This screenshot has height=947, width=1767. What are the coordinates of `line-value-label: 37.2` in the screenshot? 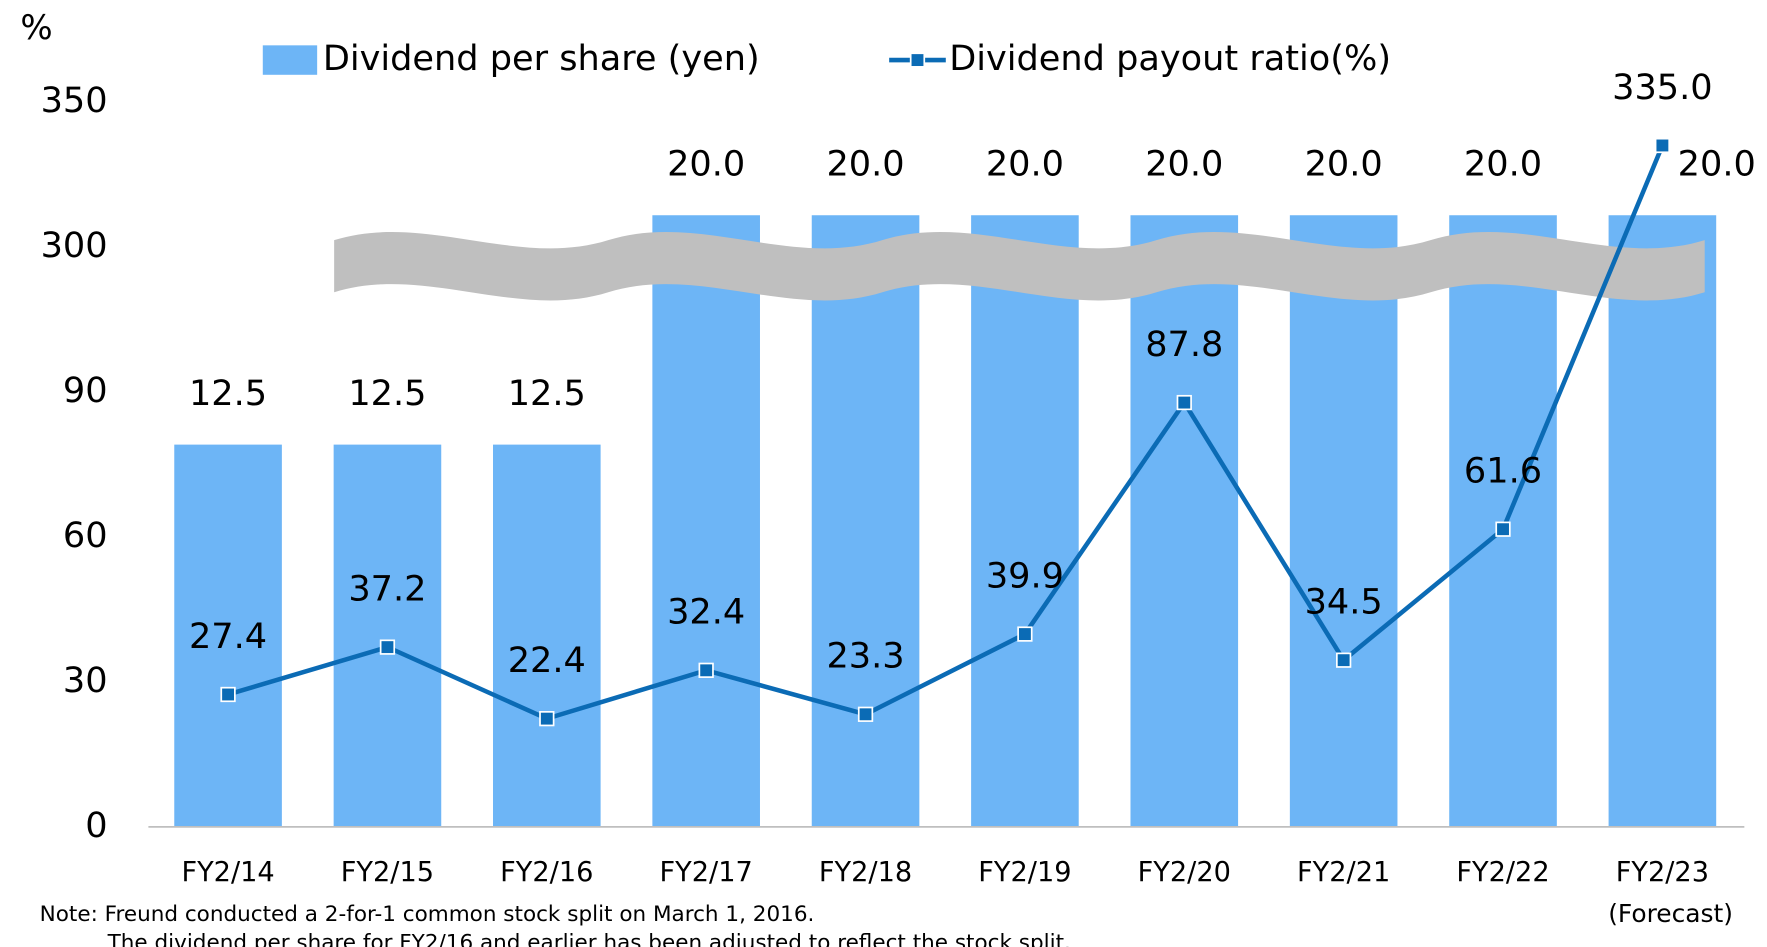 It's located at (387, 588).